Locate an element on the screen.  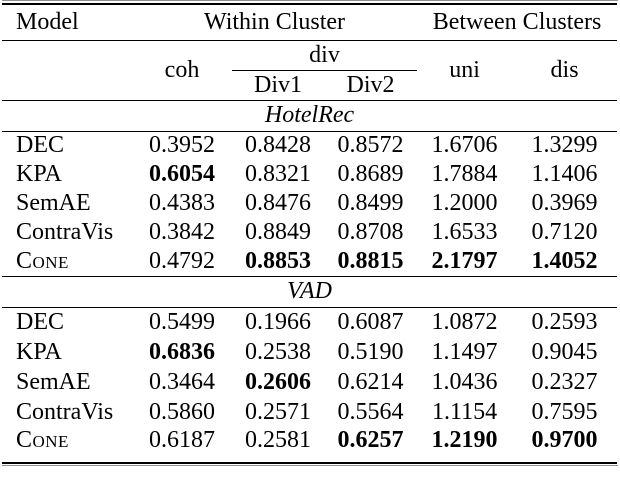
value-cell: 0.8572 is located at coordinates (370, 145).